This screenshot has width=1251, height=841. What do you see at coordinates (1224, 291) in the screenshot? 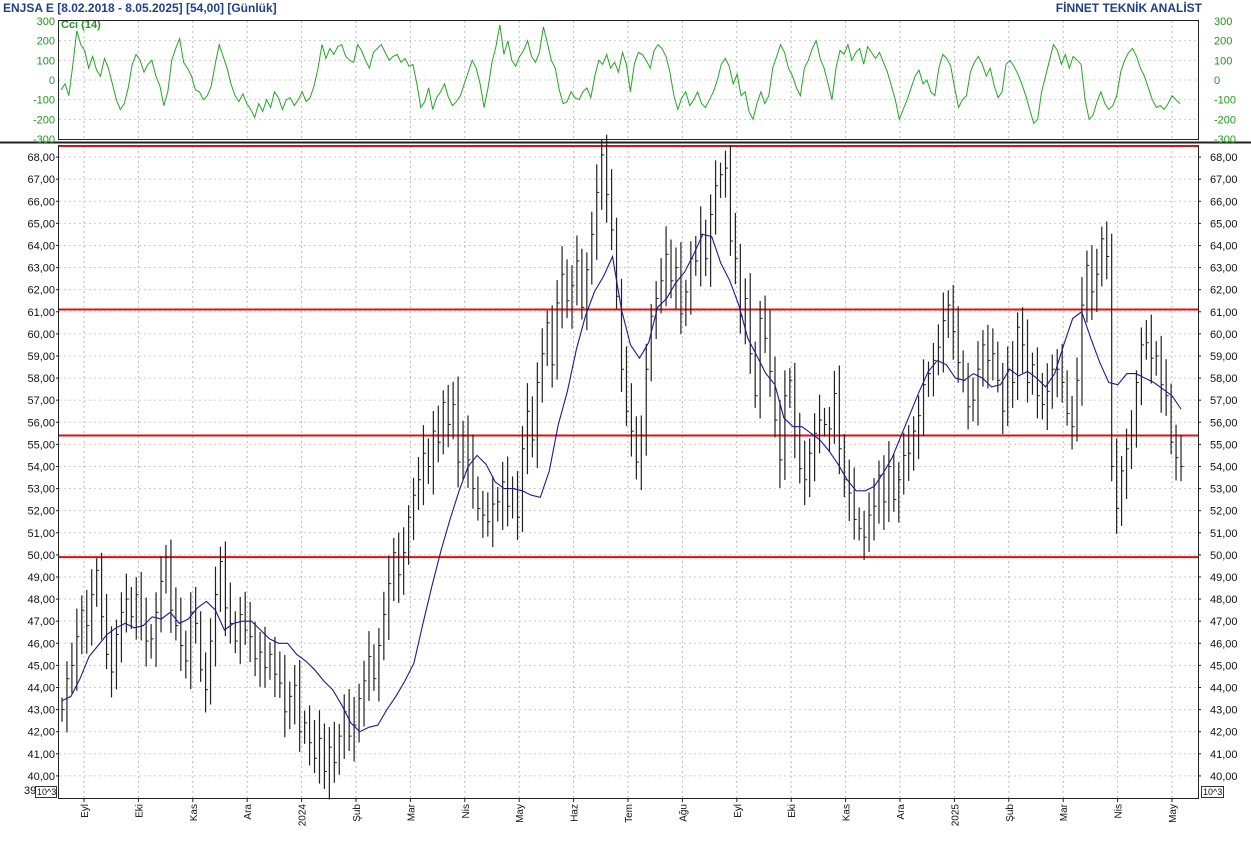
I see `price-y-tick-right: 62,00` at bounding box center [1224, 291].